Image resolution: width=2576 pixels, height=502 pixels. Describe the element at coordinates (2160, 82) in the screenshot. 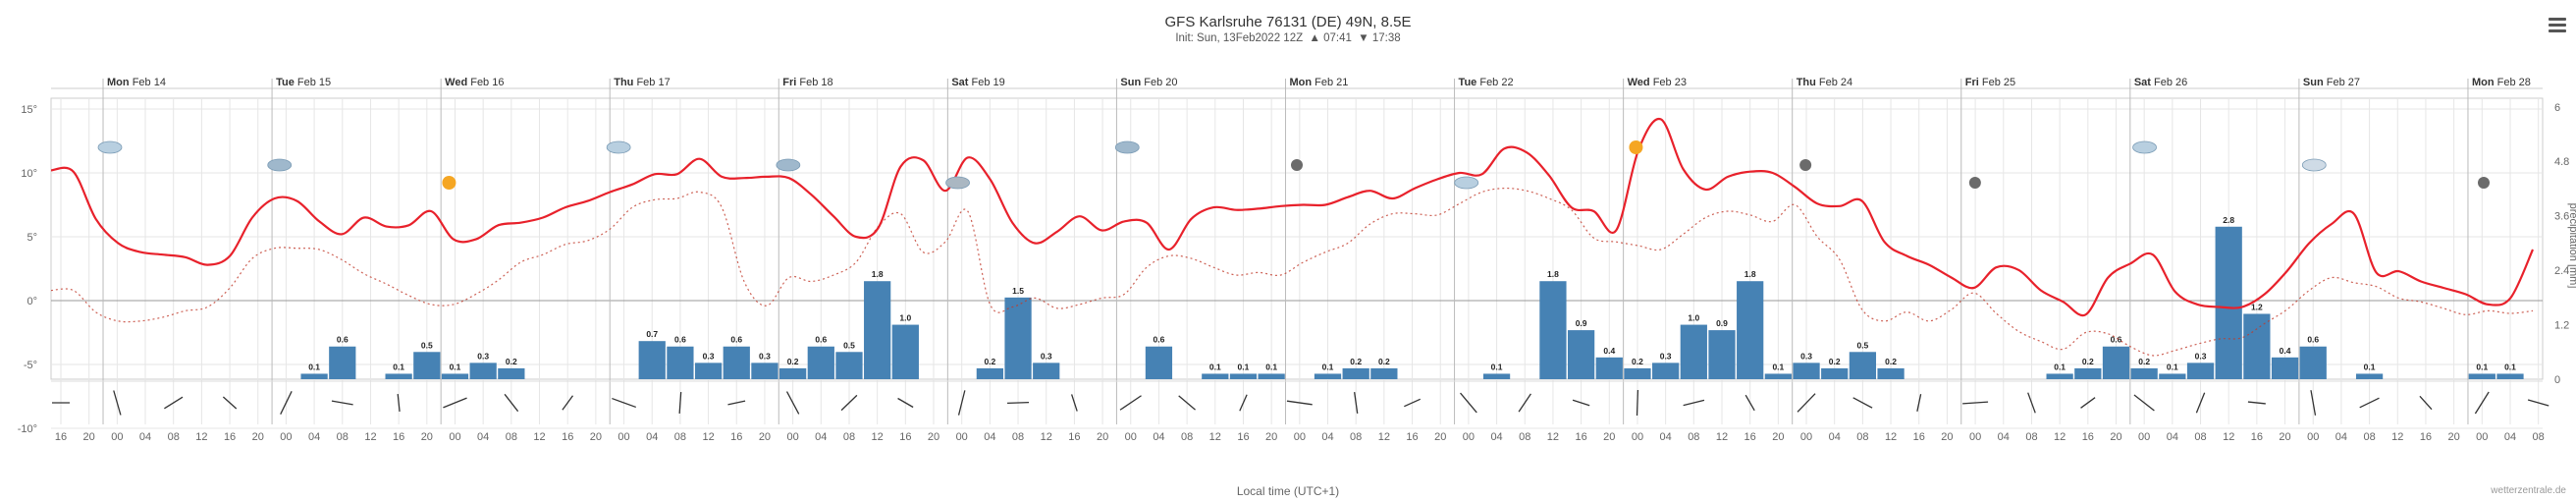

I see `day-label: Sat Feb 26` at that location.